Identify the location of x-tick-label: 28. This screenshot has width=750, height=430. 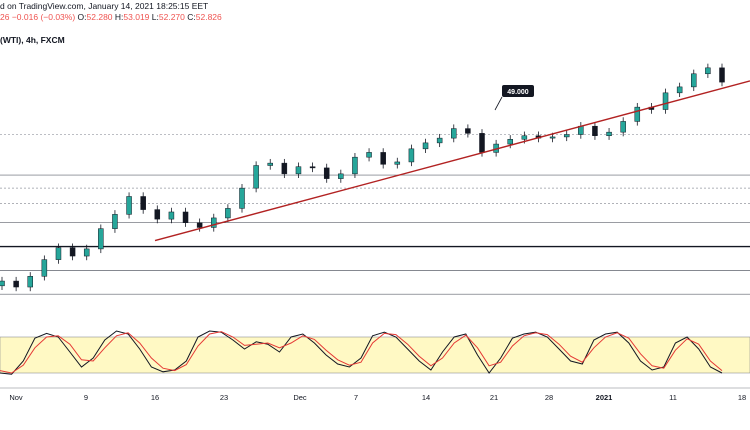
(549, 397).